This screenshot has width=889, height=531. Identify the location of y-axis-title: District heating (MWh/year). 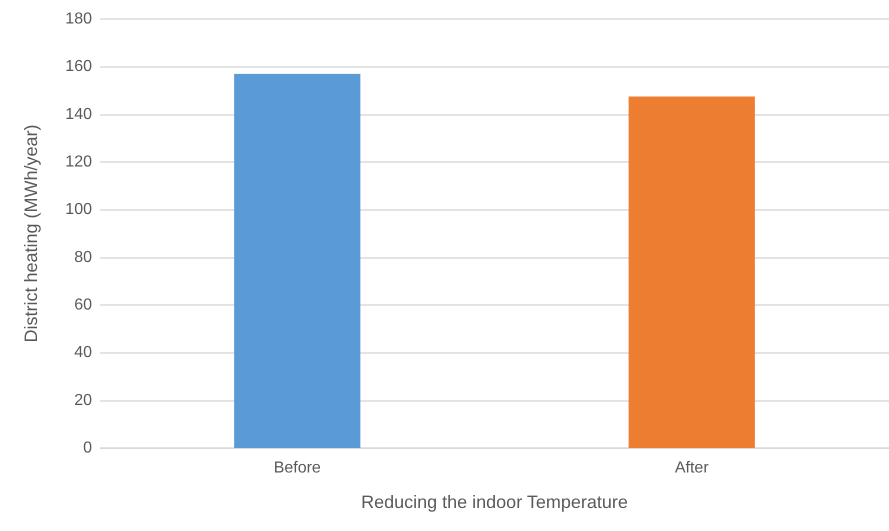
(31, 233).